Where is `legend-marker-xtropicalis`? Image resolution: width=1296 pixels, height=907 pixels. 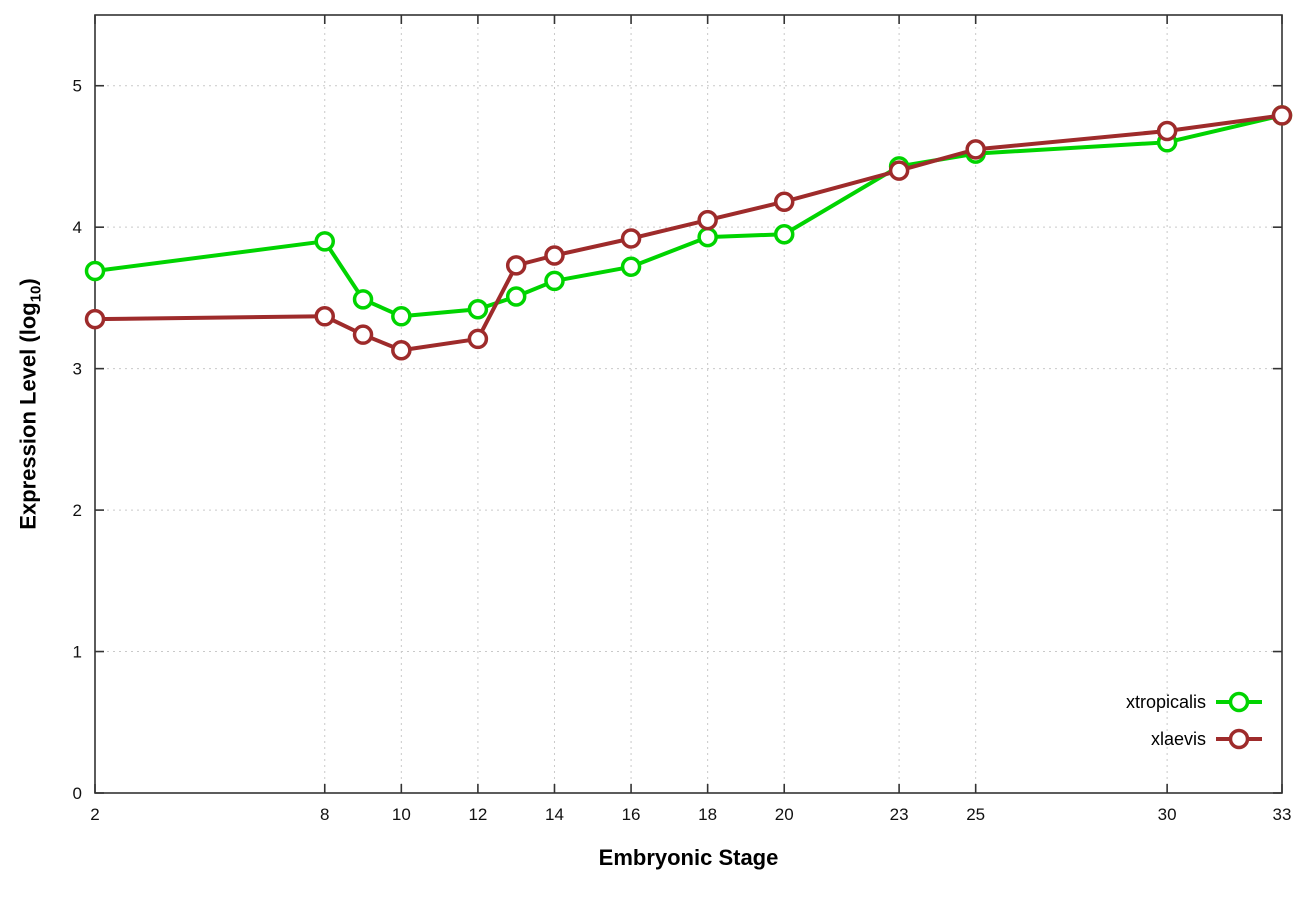
legend-marker-xtropicalis is located at coordinates (1239, 702).